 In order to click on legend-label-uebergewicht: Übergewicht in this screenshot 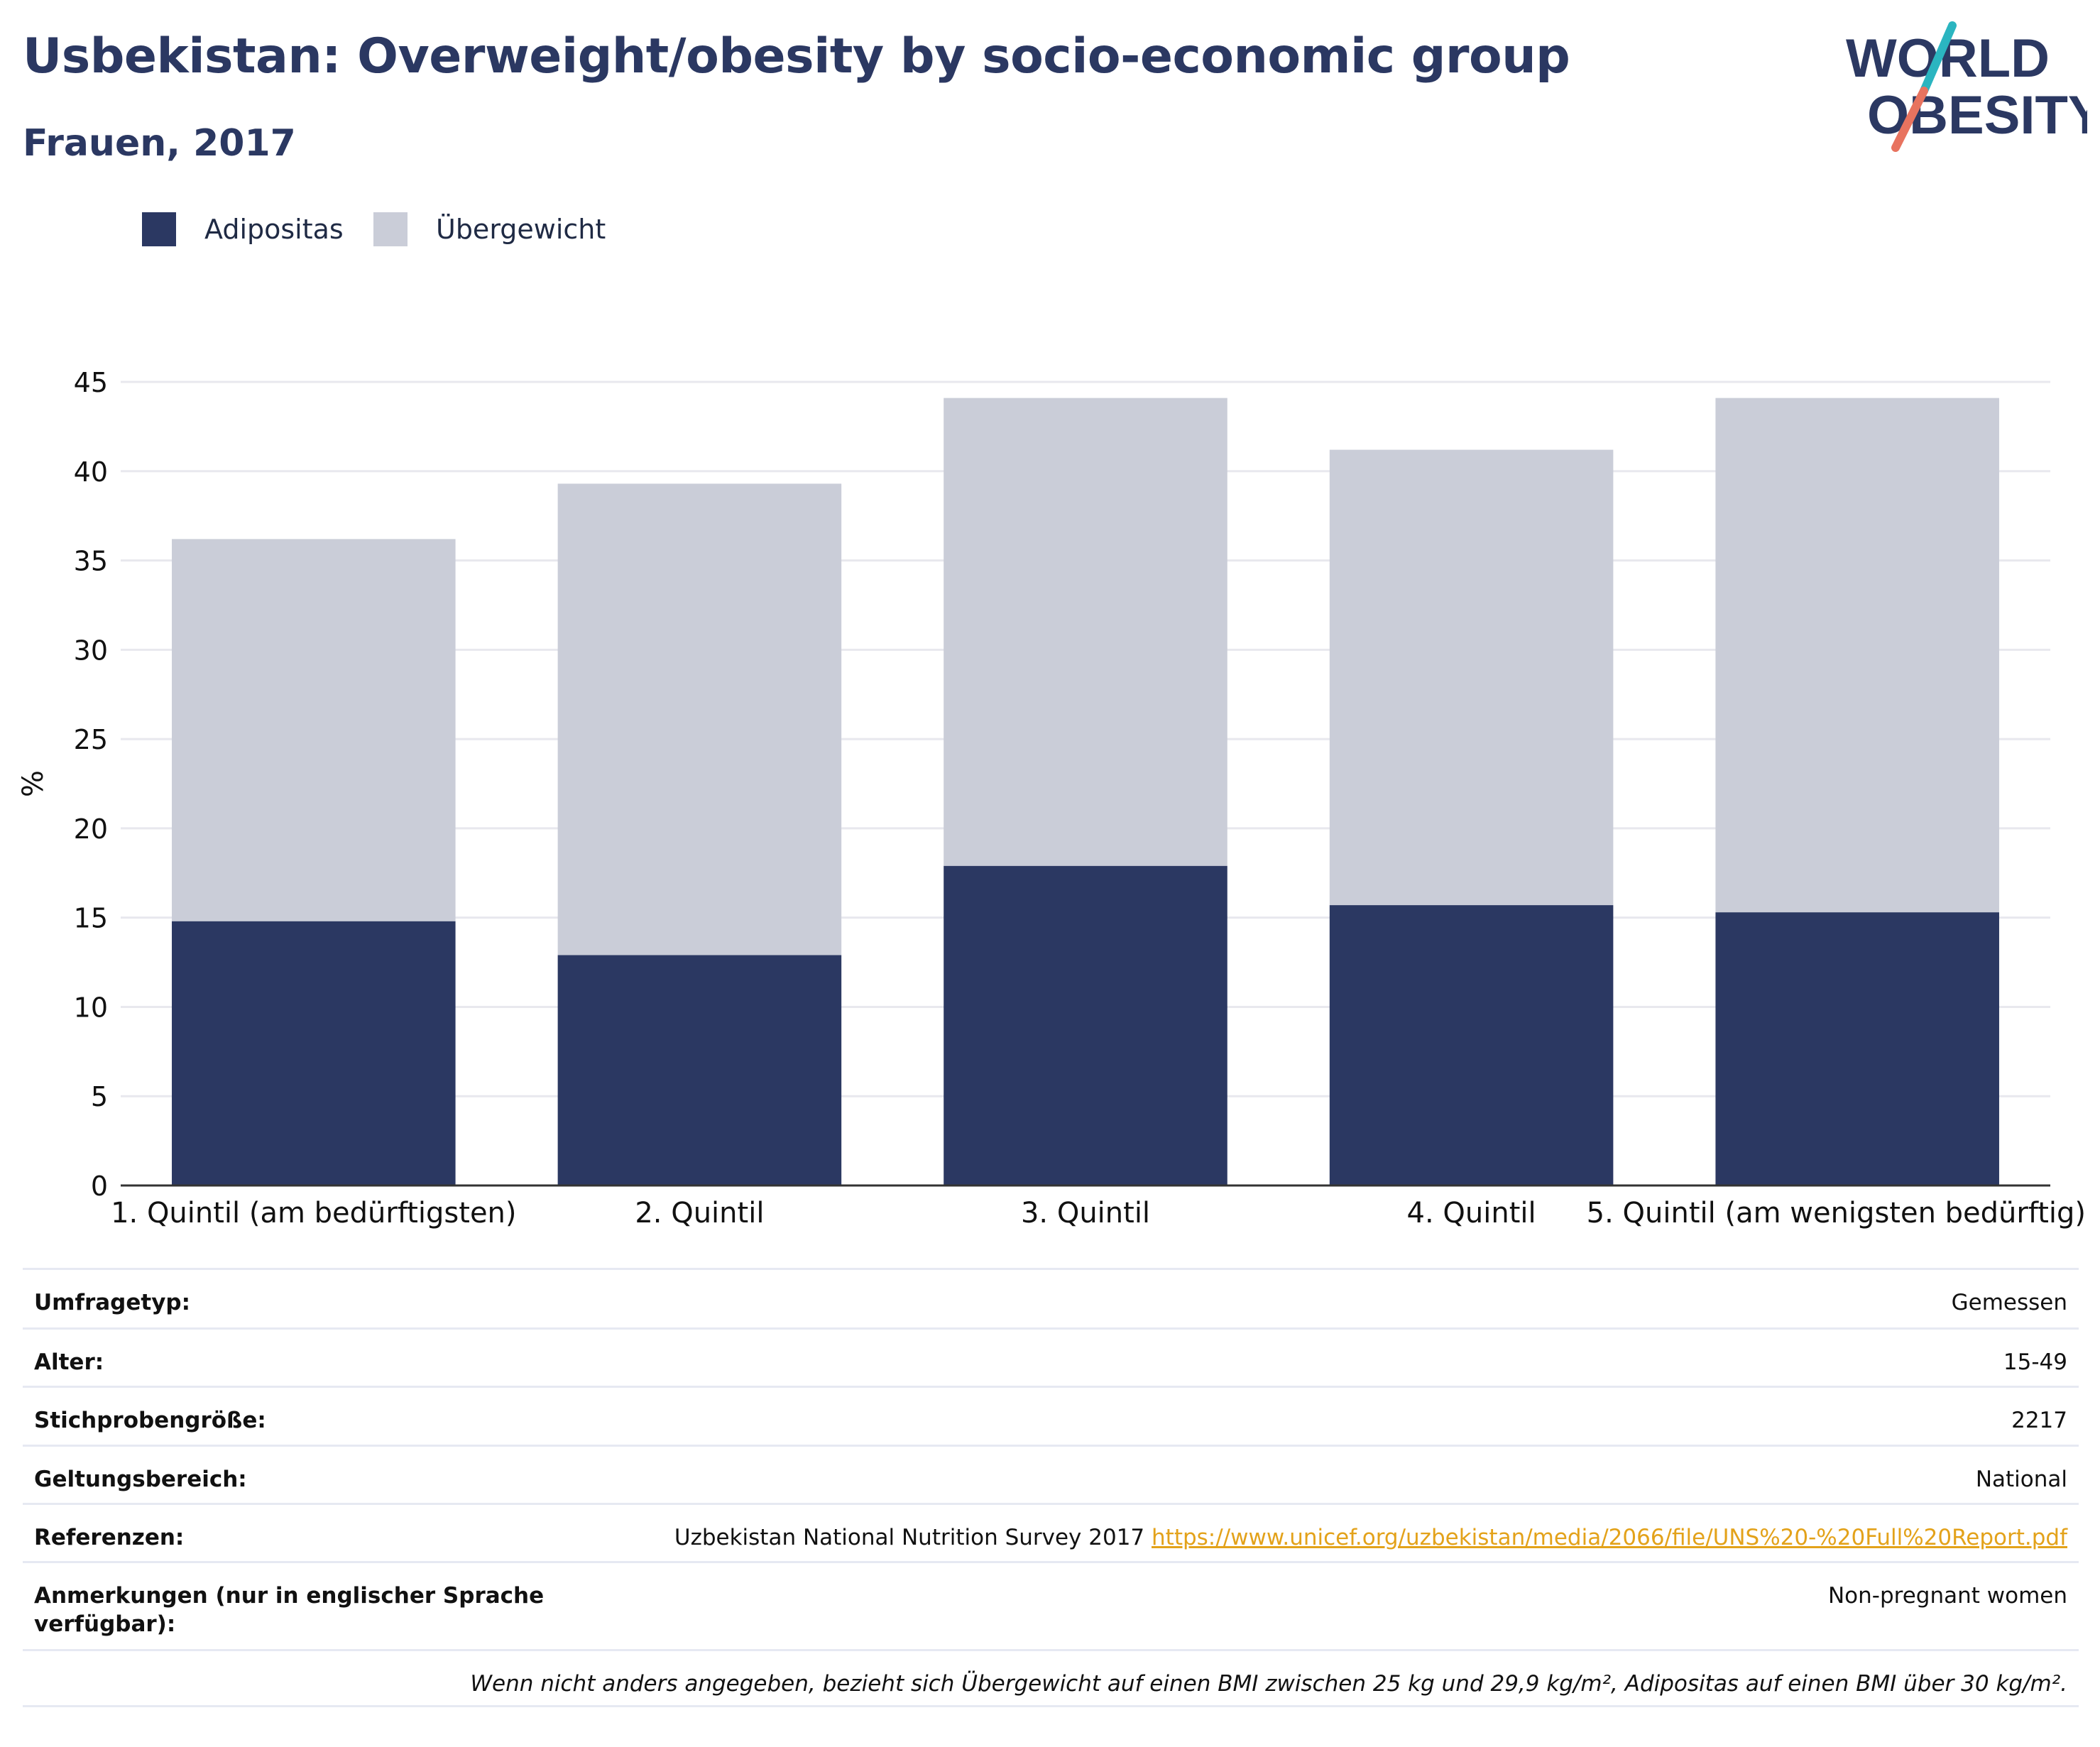, I will do `click(521, 229)`.